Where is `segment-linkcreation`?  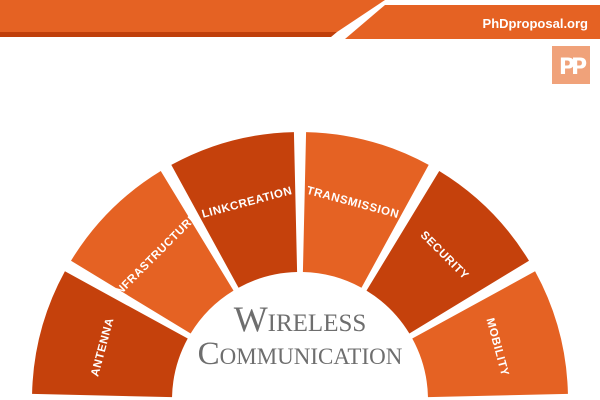
segment-linkcreation is located at coordinates (234, 210).